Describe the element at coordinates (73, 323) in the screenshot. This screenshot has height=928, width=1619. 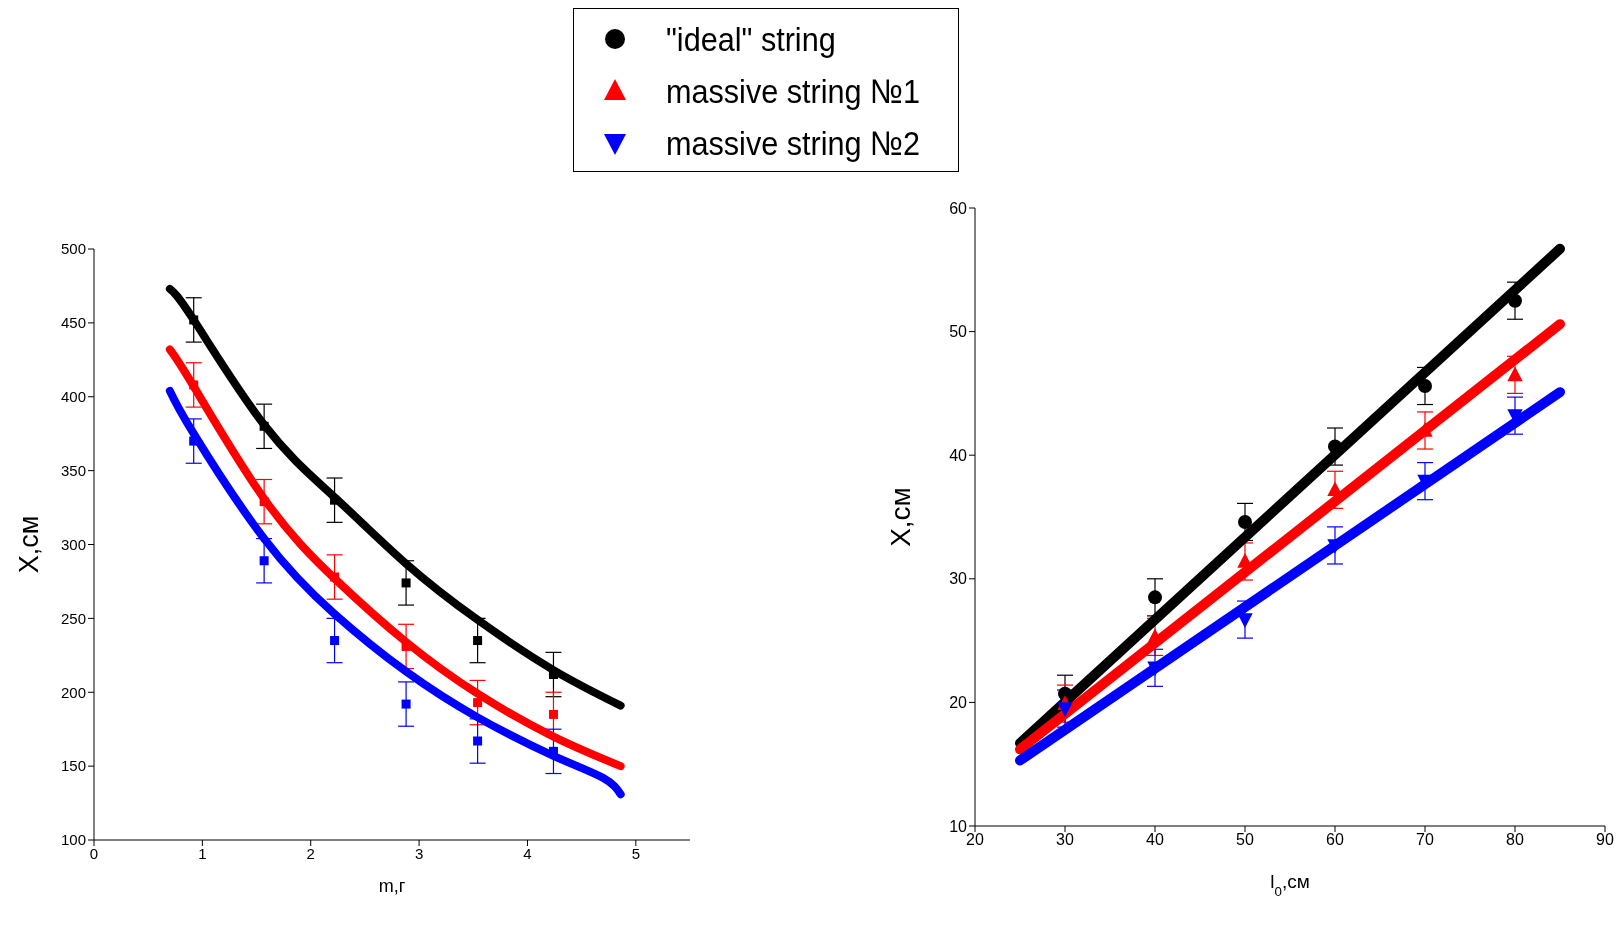
I see `y-tick-label: 450` at that location.